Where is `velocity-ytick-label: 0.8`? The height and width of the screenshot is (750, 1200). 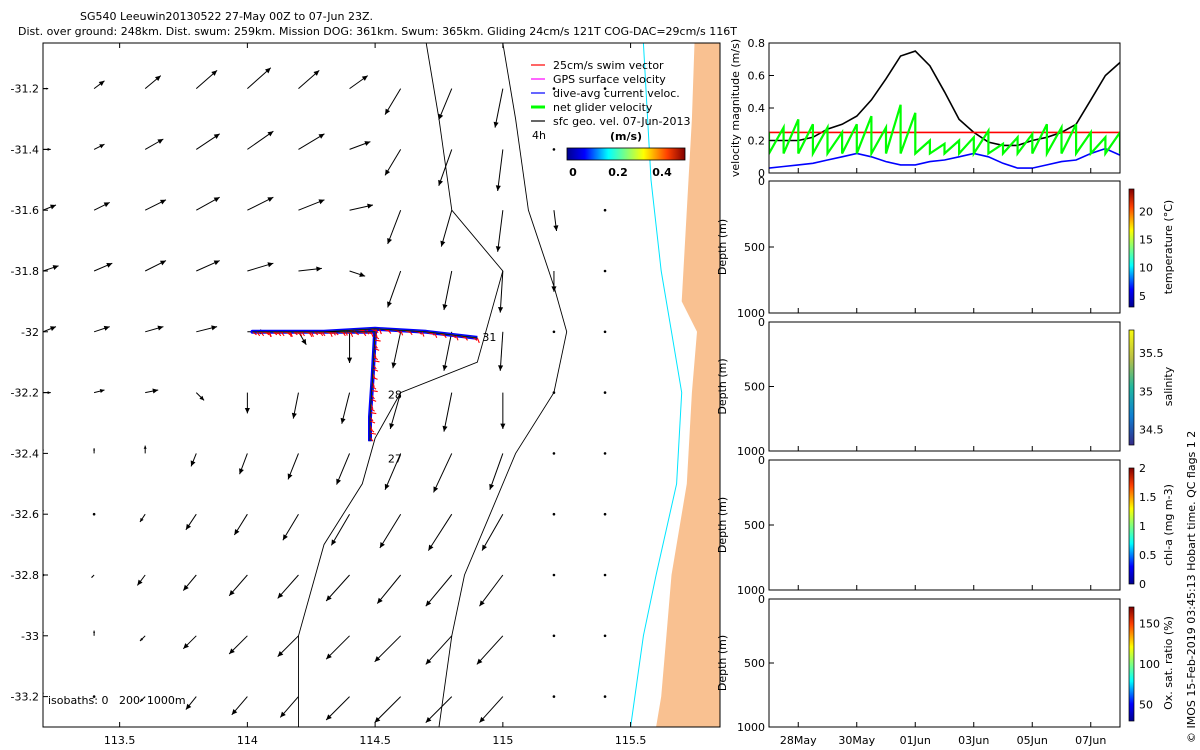
velocity-ytick-label: 0.8 is located at coordinates (757, 43).